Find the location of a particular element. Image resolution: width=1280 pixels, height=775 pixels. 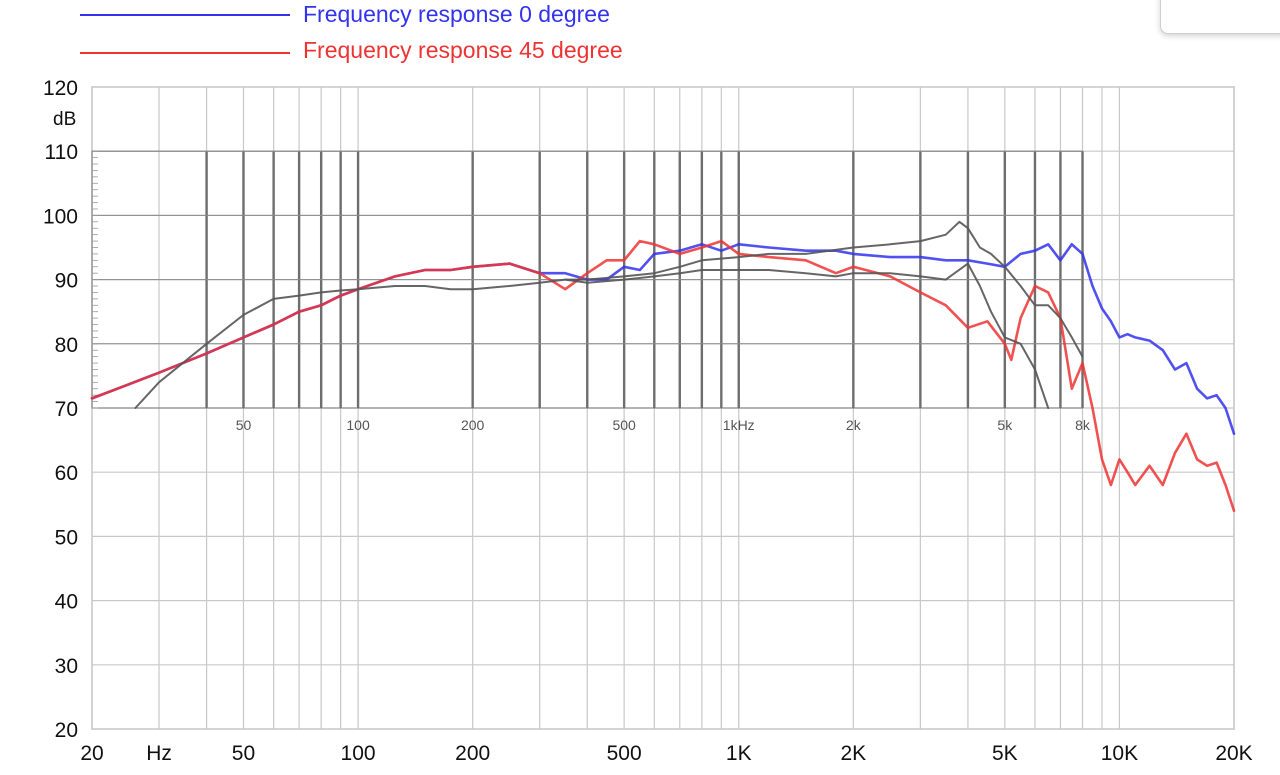

inset-tick-label-x: 50 is located at coordinates (244, 425).